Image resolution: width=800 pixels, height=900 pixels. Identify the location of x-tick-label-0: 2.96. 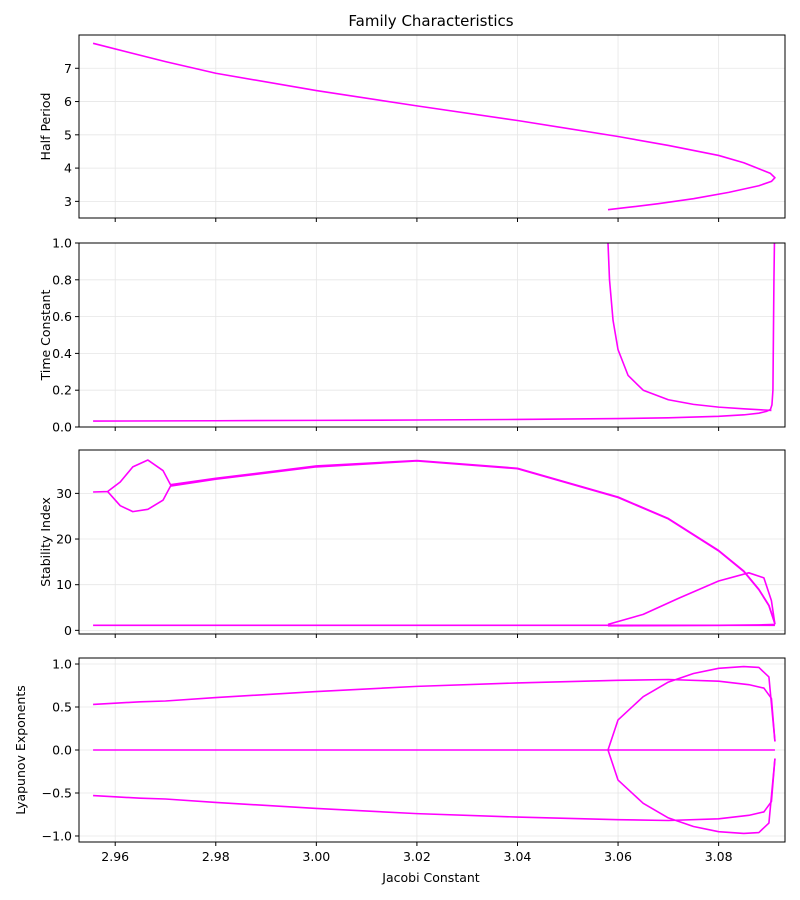
(115, 856).